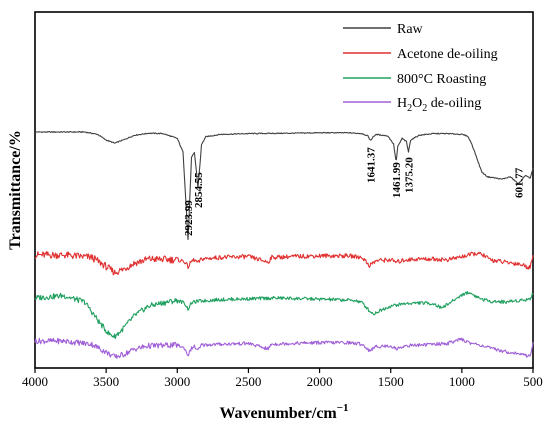 Image resolution: width=550 pixels, height=431 pixels. I want to click on series-2-line, so click(284, 263).